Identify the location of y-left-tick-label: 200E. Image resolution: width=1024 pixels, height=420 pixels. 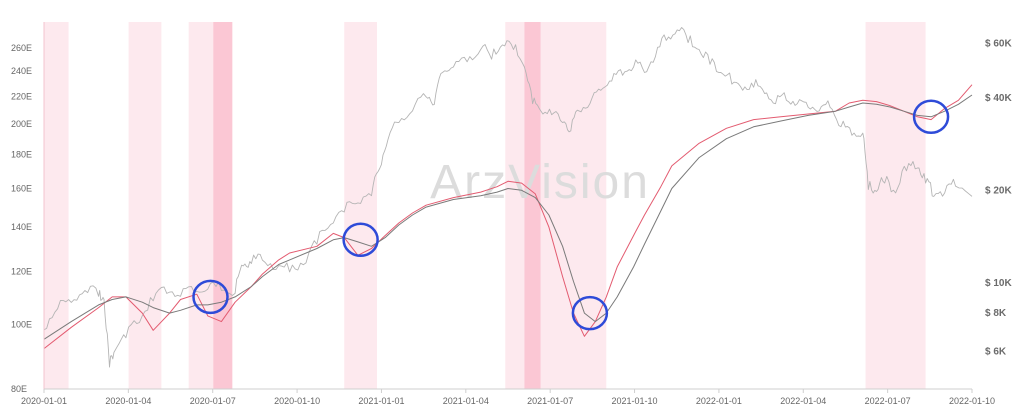
(21, 124).